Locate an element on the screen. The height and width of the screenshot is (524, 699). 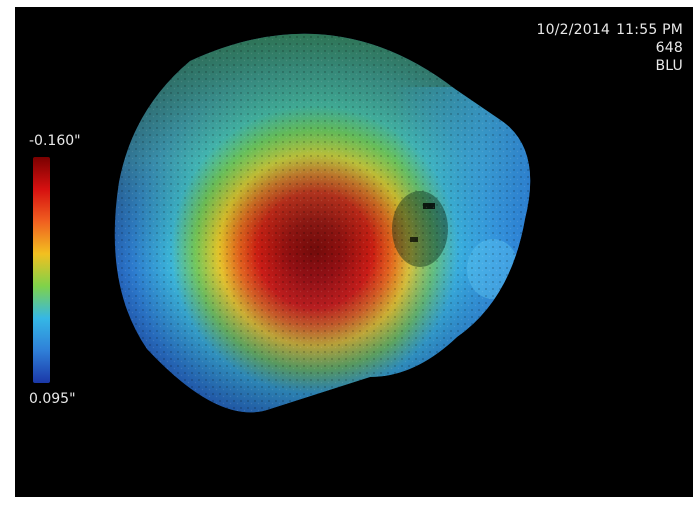
code-text: BLU is located at coordinates (669, 66).